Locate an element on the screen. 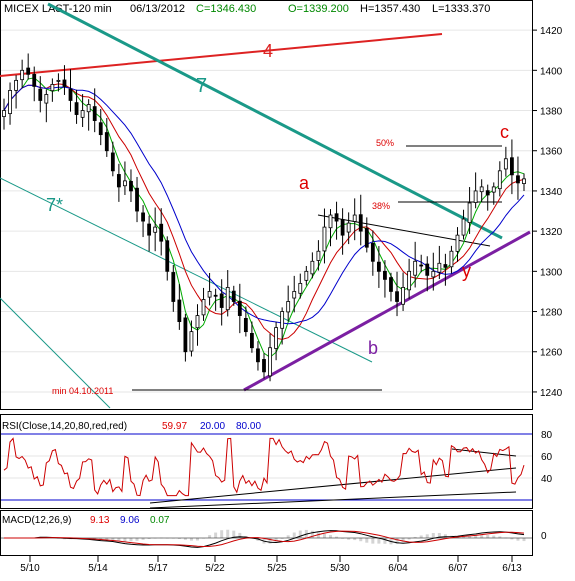 This screenshot has height=581, width=575. rsi-tick-label: 40 is located at coordinates (547, 479).